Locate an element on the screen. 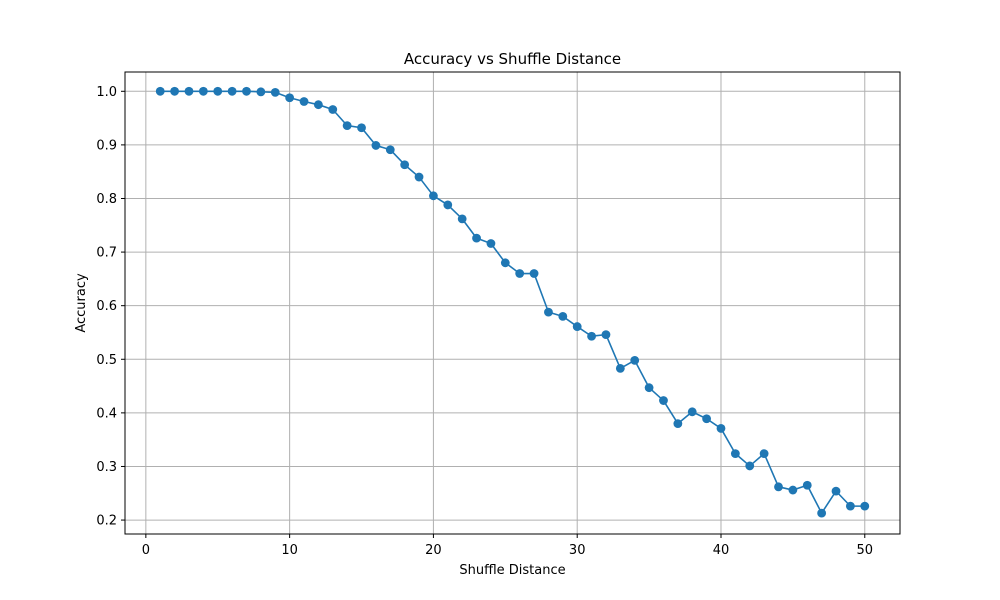 The image size is (1000, 600). x-tick-label: 10 is located at coordinates (289, 550).